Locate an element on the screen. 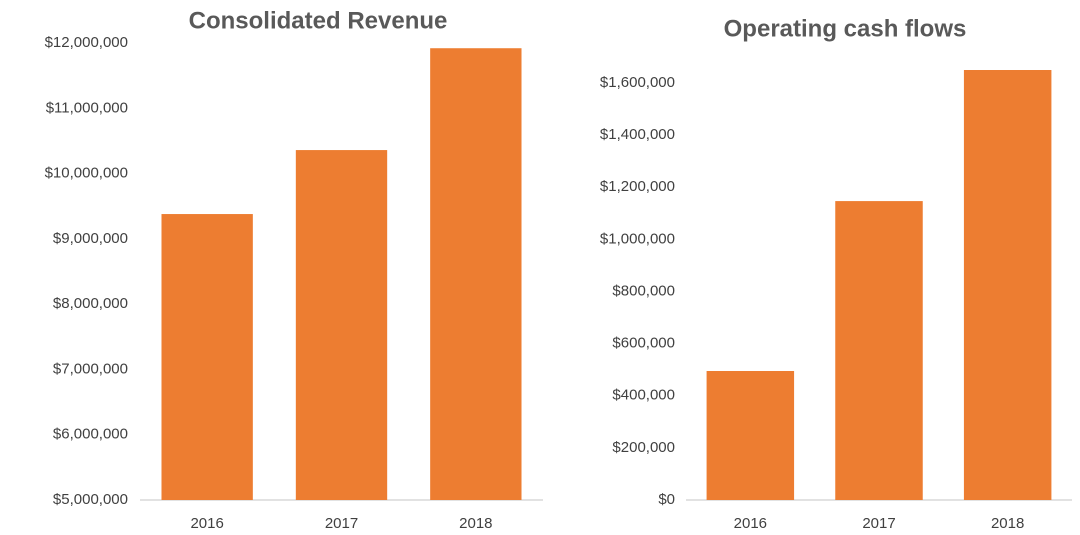 This screenshot has width=1080, height=535. chart-title: Consolidated Revenue is located at coordinates (318, 20).